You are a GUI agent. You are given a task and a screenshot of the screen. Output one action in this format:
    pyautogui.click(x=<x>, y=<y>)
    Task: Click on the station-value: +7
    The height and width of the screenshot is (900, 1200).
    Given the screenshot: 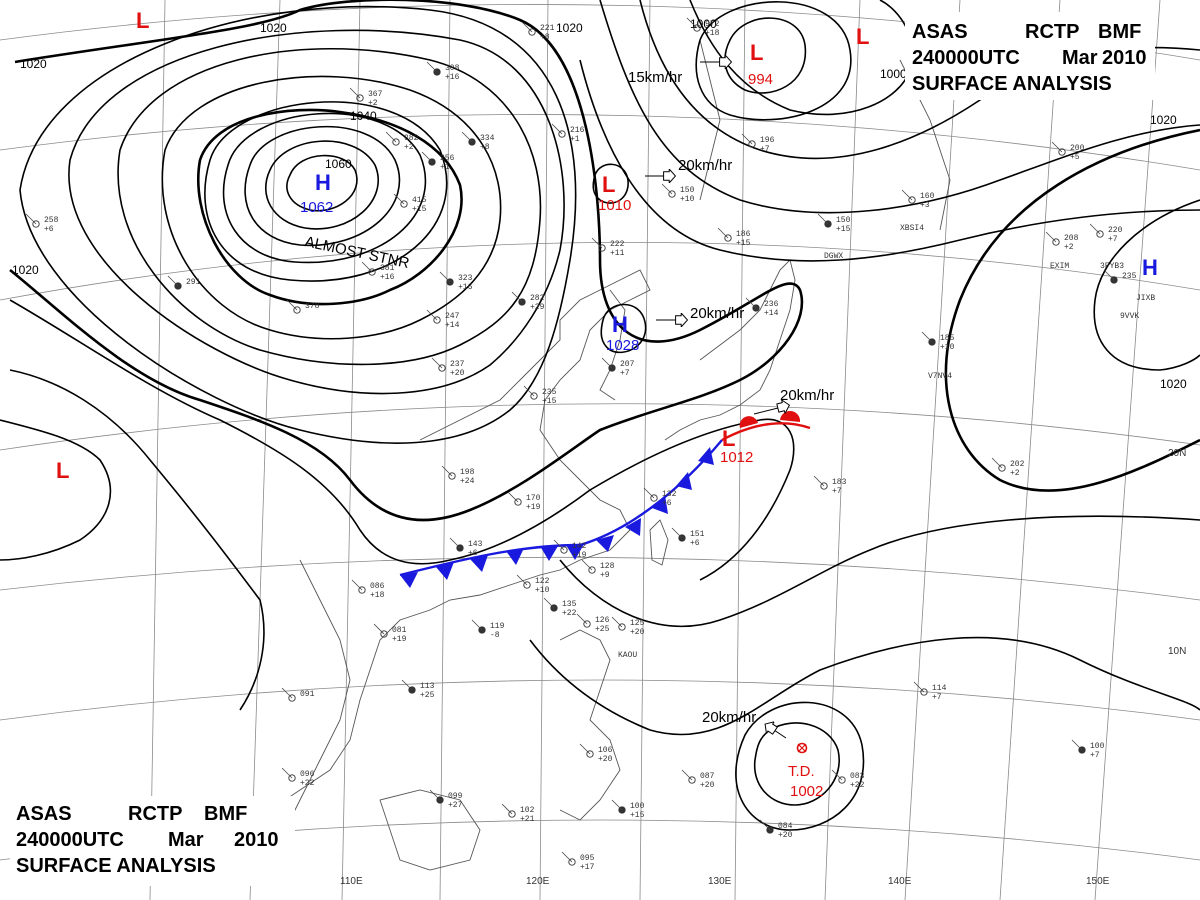 What is the action you would take?
    pyautogui.click(x=837, y=491)
    